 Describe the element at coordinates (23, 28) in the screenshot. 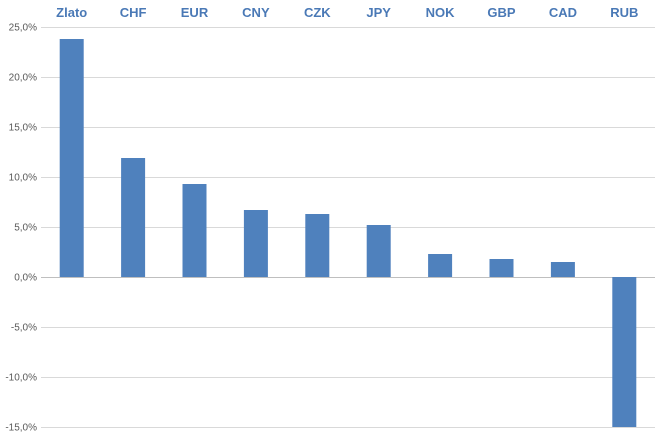

I see `y-tick-label: 25,0%` at that location.